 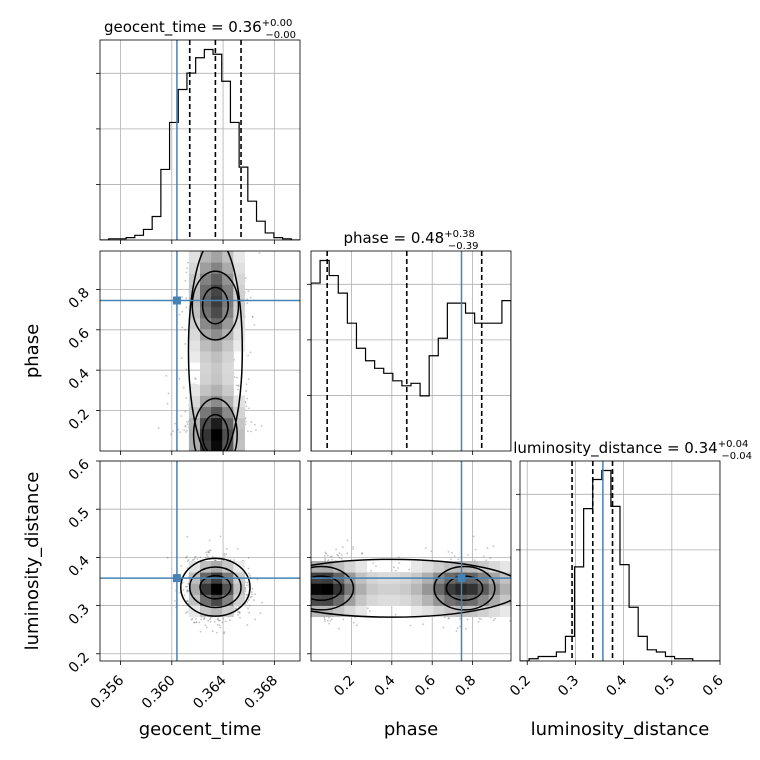 What do you see at coordinates (393, 238) in the screenshot?
I see `title-main: phase = 0.48` at bounding box center [393, 238].